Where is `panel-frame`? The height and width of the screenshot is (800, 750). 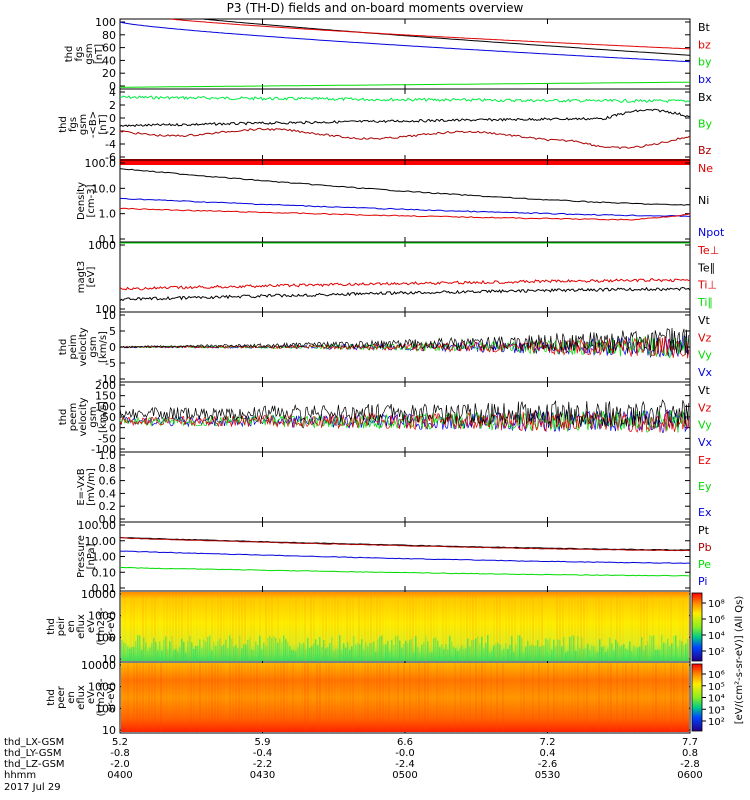 panel-frame is located at coordinates (405, 201).